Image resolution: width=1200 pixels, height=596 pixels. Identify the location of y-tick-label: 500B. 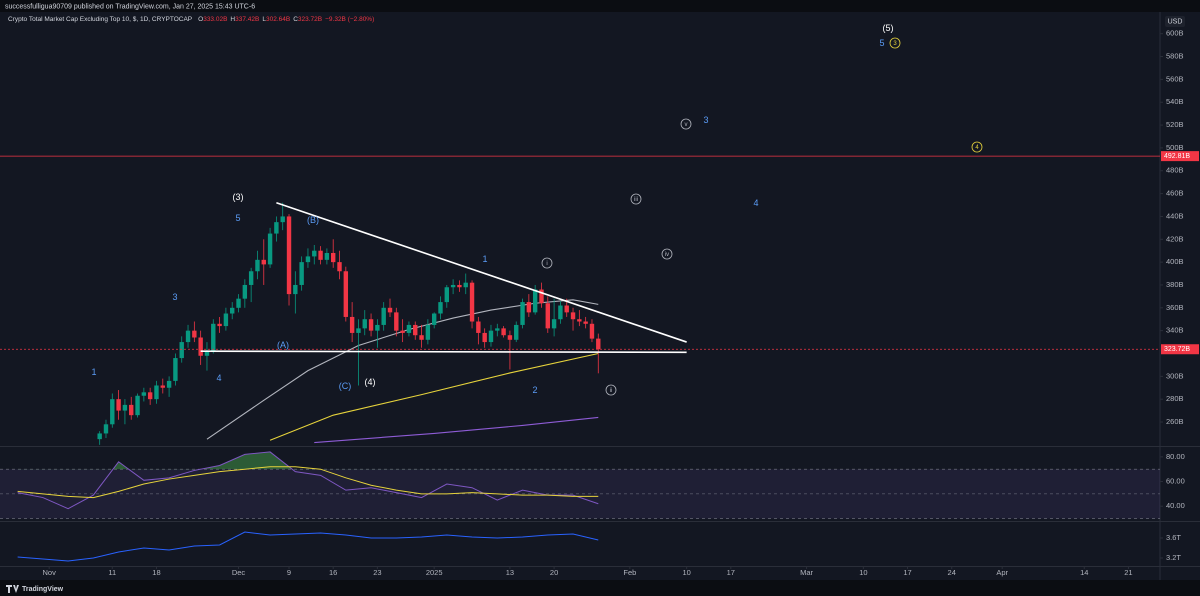
(1175, 147).